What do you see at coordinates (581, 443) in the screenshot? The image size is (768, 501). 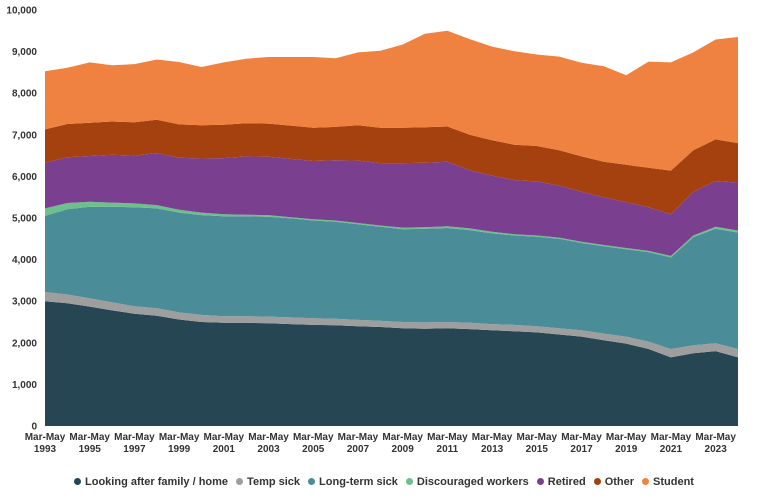 I see `x-tick-label: Mar-May 2017` at bounding box center [581, 443].